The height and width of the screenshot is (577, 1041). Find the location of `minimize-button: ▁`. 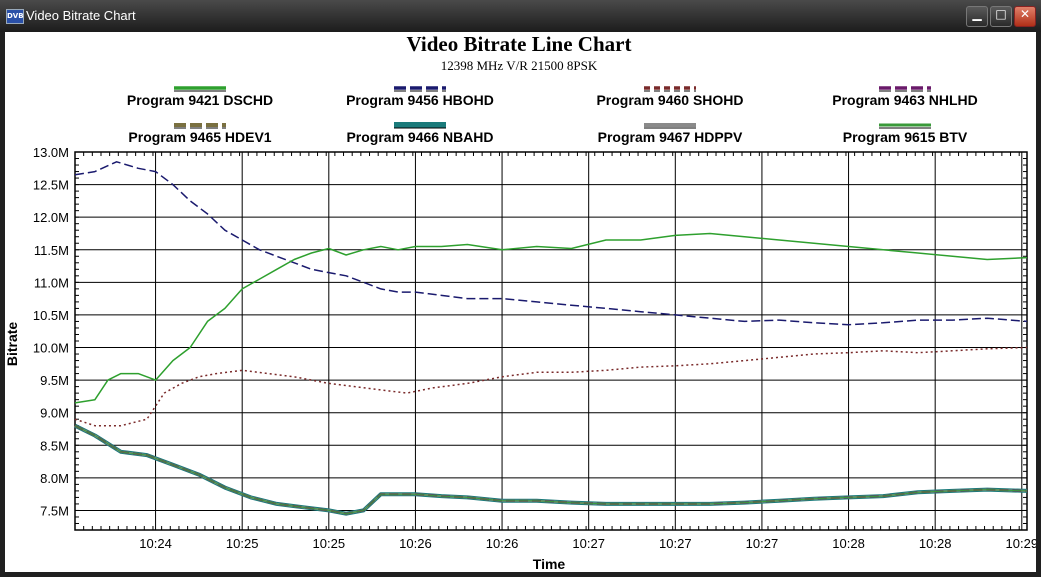

minimize-button: ▁ is located at coordinates (977, 16).